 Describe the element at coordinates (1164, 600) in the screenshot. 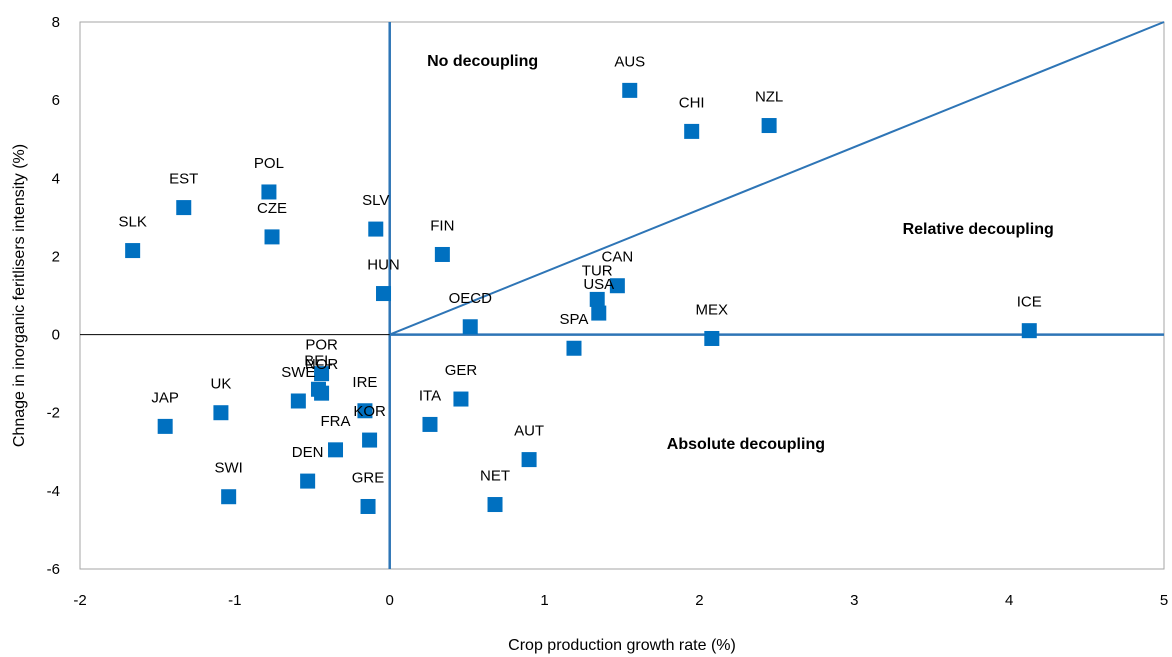

I see `x-tick-label: 5` at that location.